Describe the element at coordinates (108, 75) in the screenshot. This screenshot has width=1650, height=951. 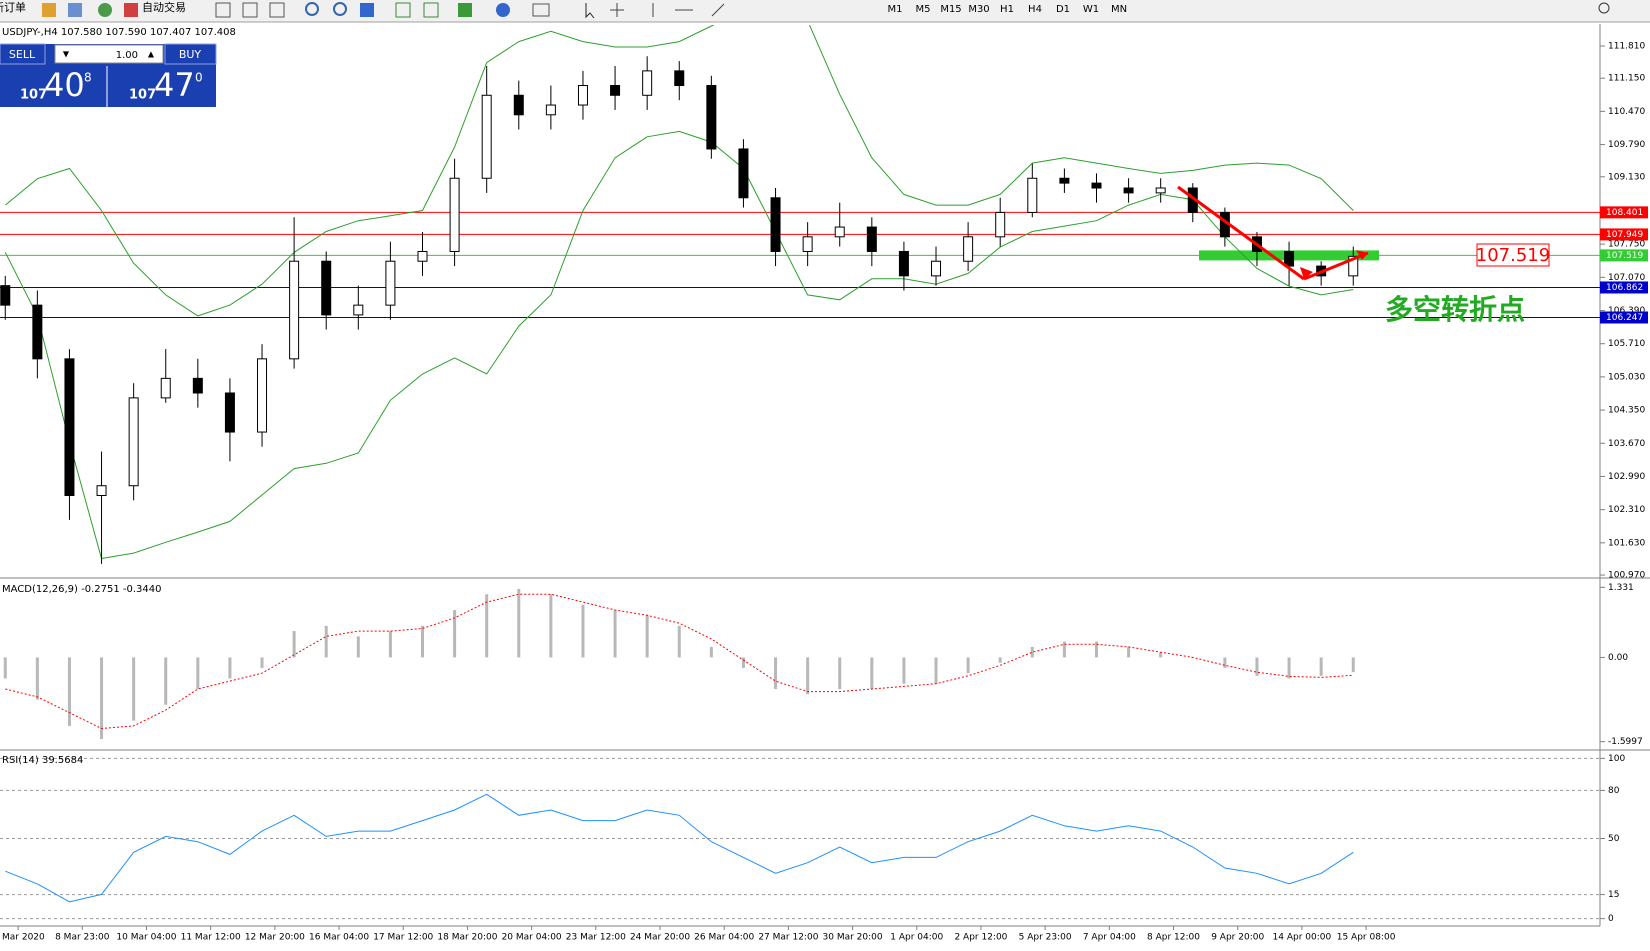
I see `trade-panel: SELL ▼ ▲ 1.00 BUY 107 40 8 107 47 0` at that location.